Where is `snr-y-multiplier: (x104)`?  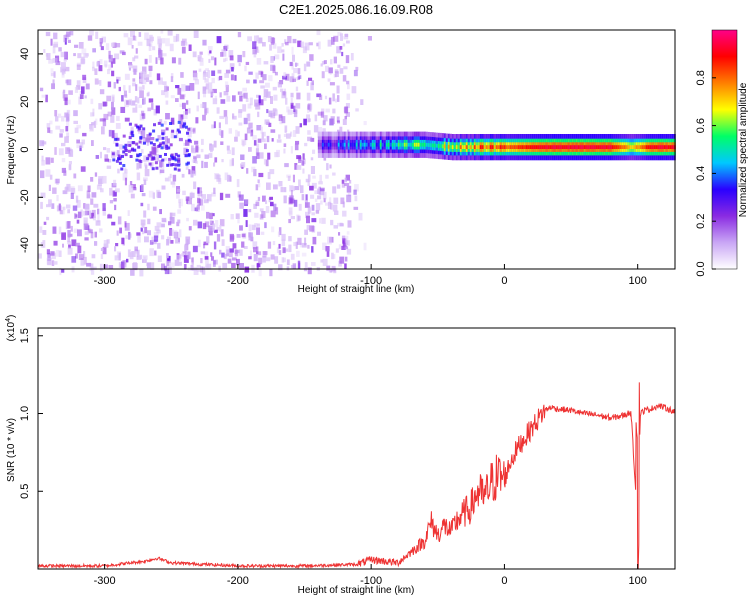
snr-y-multiplier: (x104) is located at coordinates (11, 328).